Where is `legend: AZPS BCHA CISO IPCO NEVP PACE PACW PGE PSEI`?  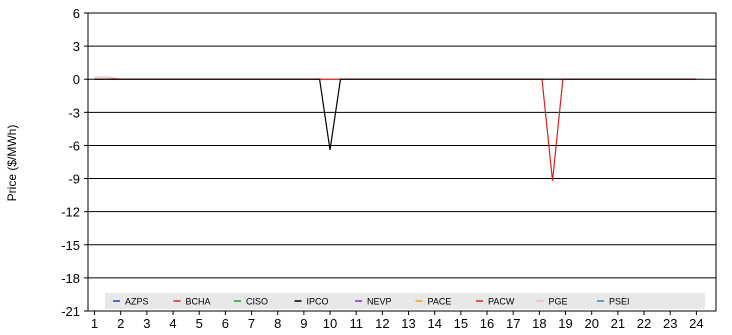 legend: AZPS BCHA CISO IPCO NEVP PACE PACW PGE PSEI is located at coordinates (405, 301).